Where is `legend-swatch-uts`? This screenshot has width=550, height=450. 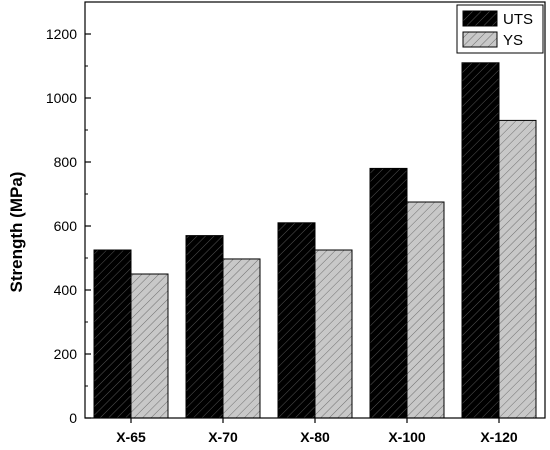
legend-swatch-uts is located at coordinates (480, 18).